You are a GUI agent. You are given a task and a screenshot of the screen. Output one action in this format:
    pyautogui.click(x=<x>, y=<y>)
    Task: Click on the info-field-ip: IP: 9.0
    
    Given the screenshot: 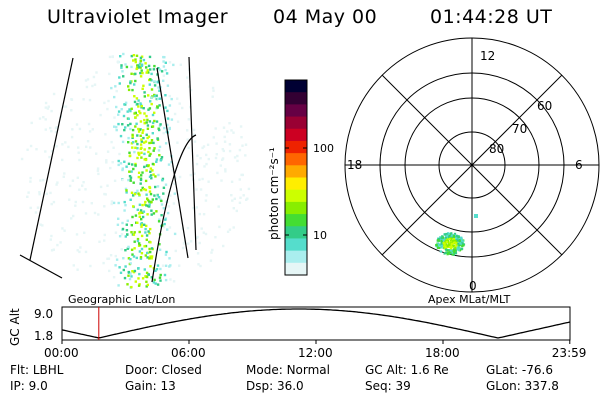 What is the action you would take?
    pyautogui.click(x=29, y=386)
    